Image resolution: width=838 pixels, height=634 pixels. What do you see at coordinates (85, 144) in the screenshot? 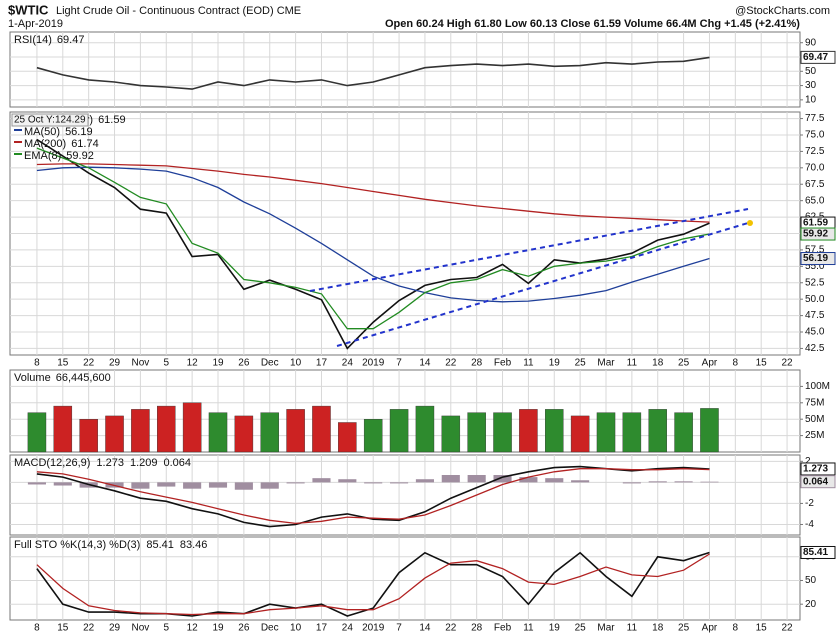
I see `legend-value: 61.74` at bounding box center [85, 144].